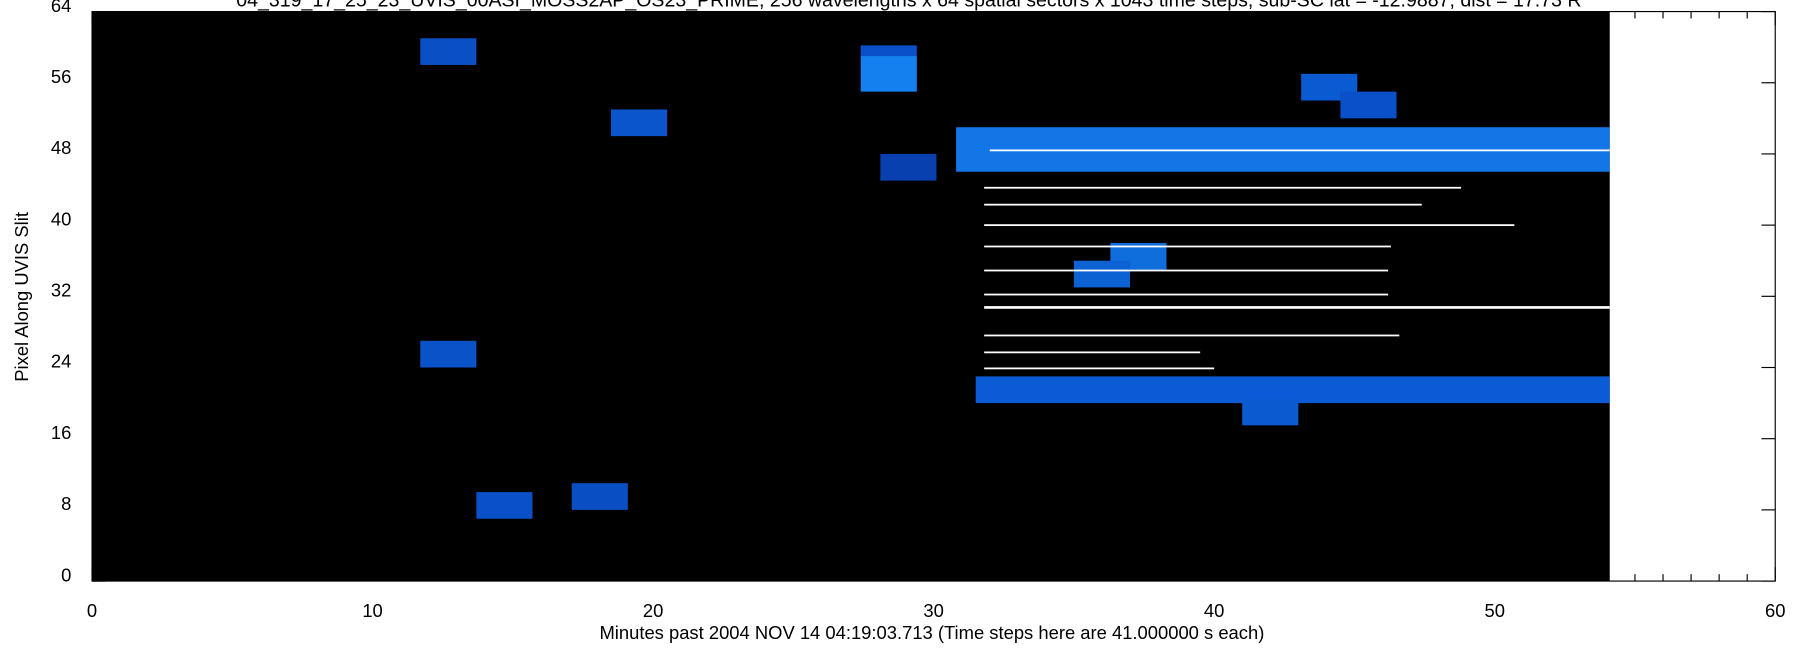 The image size is (1804, 649). I want to click on y-axis-label: Pixel Along UVIS Slit, so click(21, 297).